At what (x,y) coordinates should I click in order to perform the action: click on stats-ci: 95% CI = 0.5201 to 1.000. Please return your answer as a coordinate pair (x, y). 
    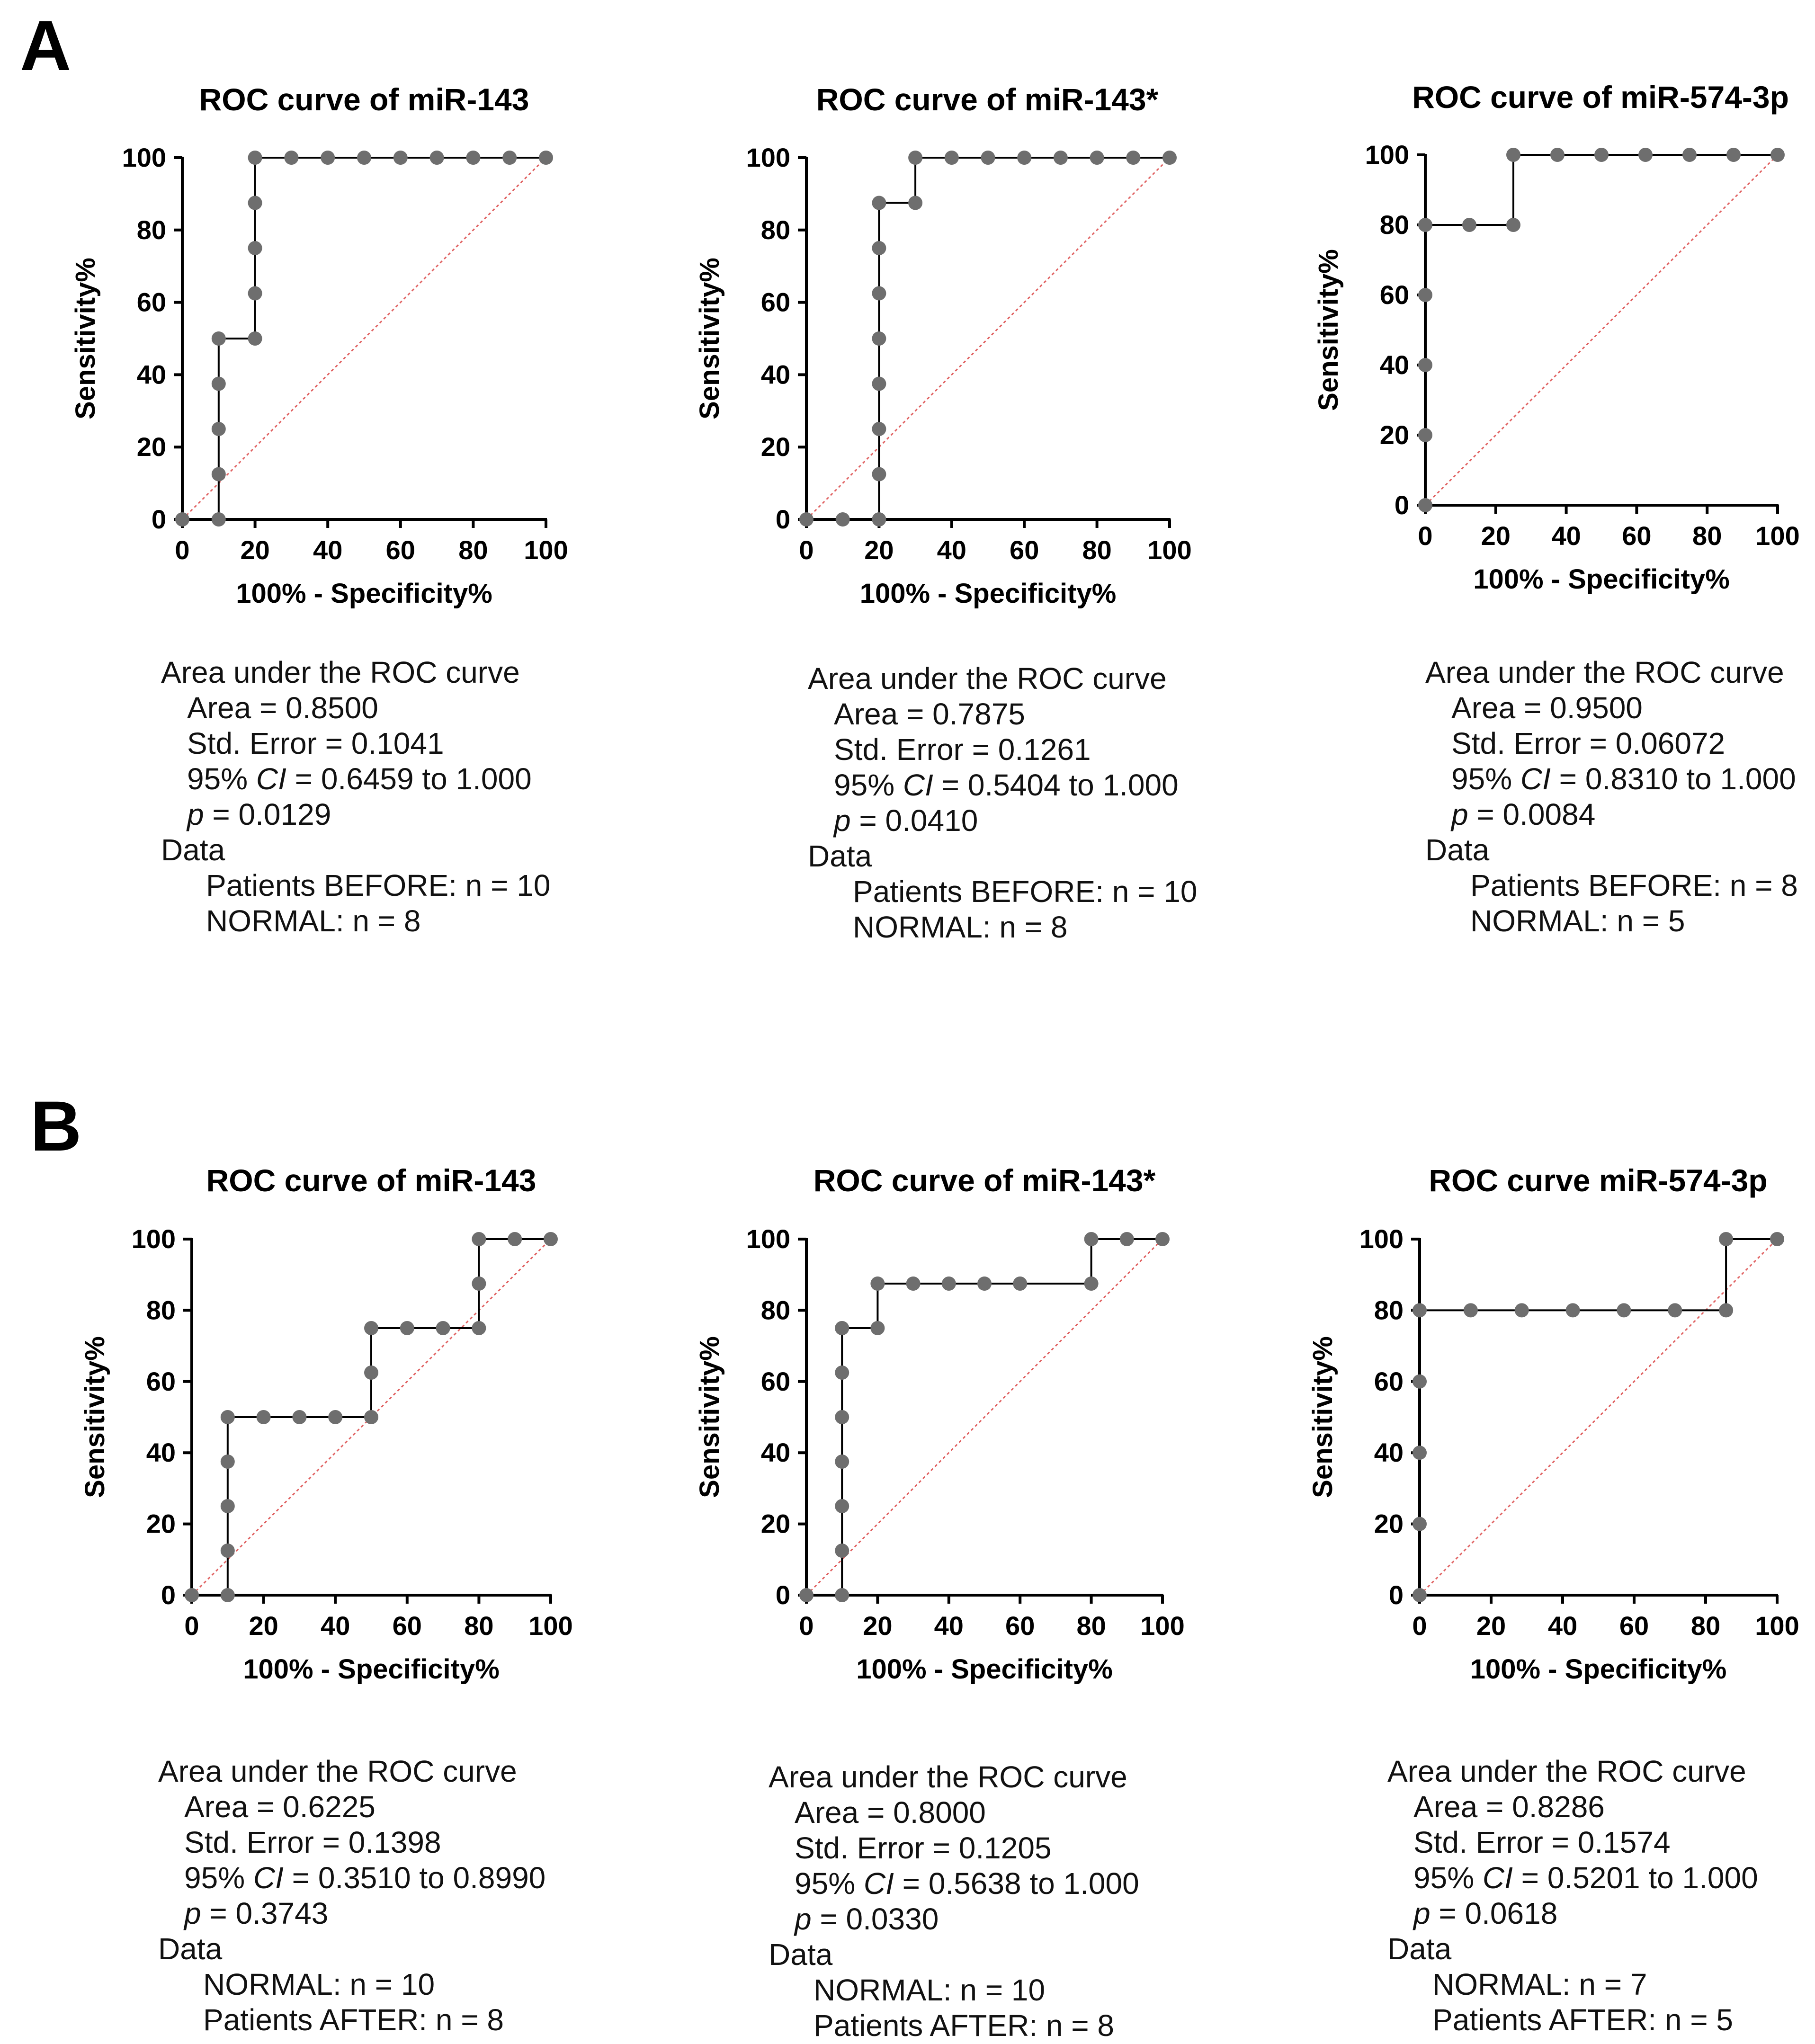
    Looking at the image, I should click on (1572, 1878).